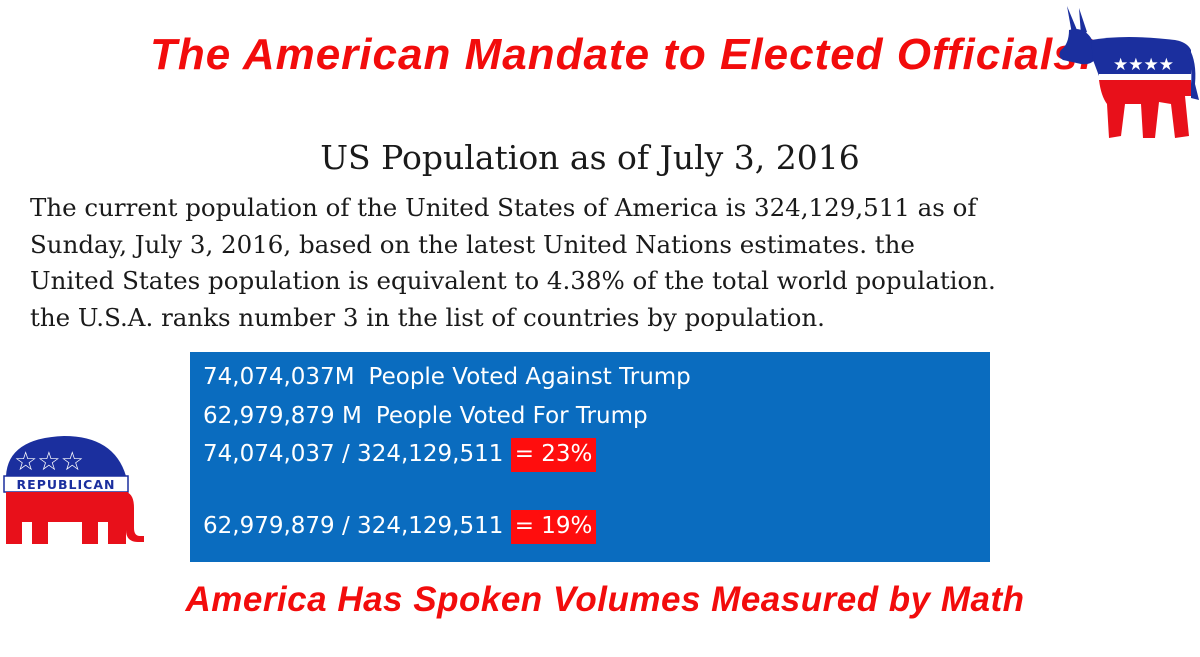  Describe the element at coordinates (511, 416) in the screenshot. I see `vote-for-label: People Voted For Trump` at that location.